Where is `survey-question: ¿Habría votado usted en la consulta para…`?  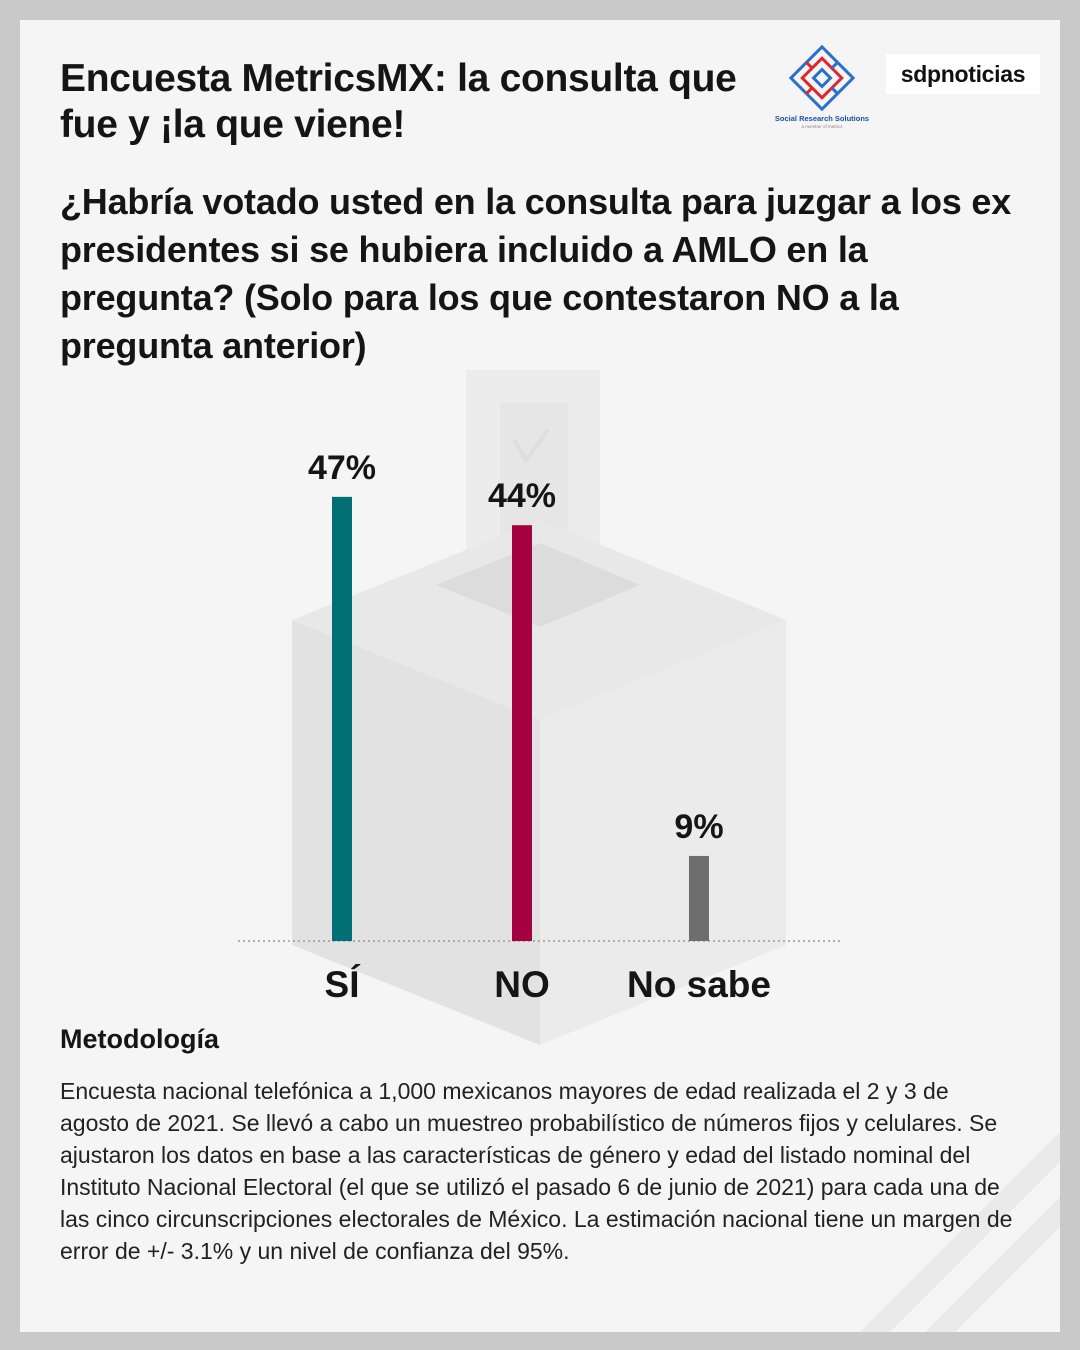 survey-question: ¿Habría votado usted en la consulta para… is located at coordinates (536, 273).